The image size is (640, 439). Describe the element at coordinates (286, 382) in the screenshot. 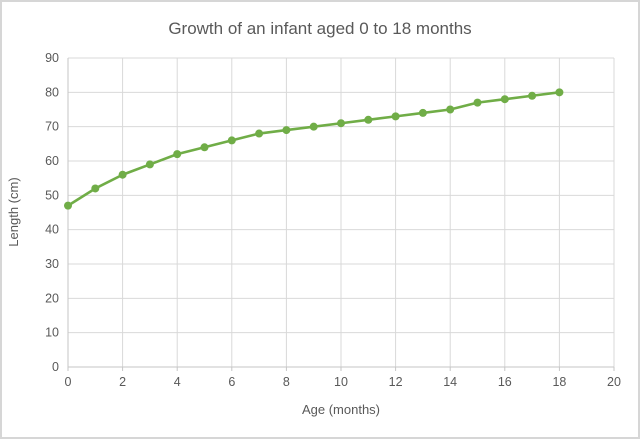

I see `x-tick-label: 8` at that location.